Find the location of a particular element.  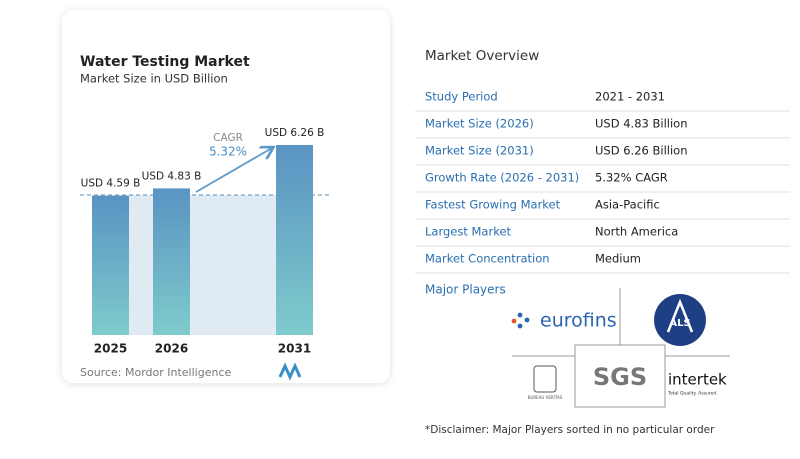

players-title: Major Players is located at coordinates (465, 290).